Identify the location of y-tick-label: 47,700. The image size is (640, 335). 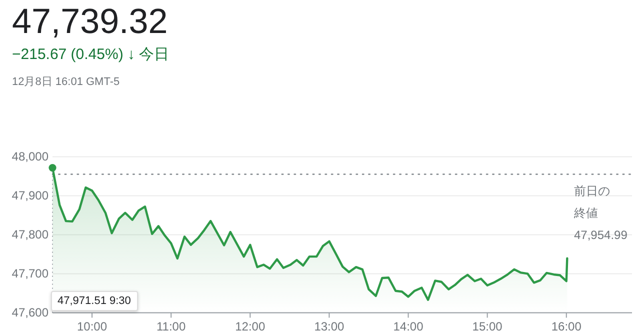
(30, 273).